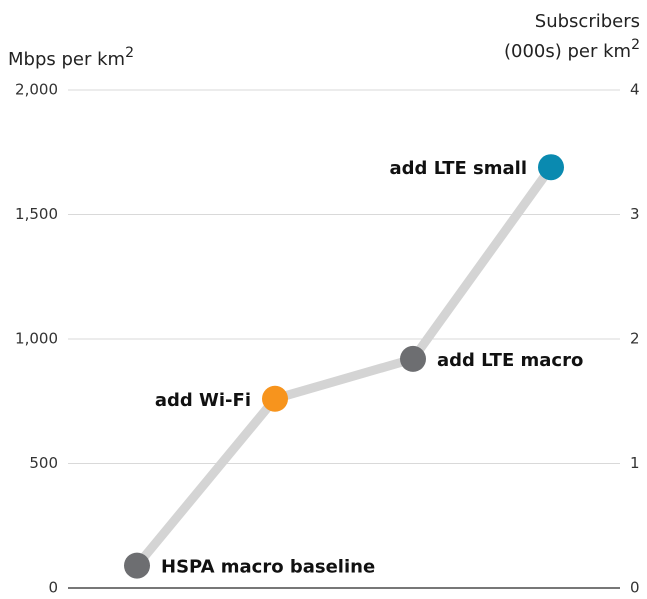  I want to click on point-label: HSPA macro baseline, so click(268, 567).